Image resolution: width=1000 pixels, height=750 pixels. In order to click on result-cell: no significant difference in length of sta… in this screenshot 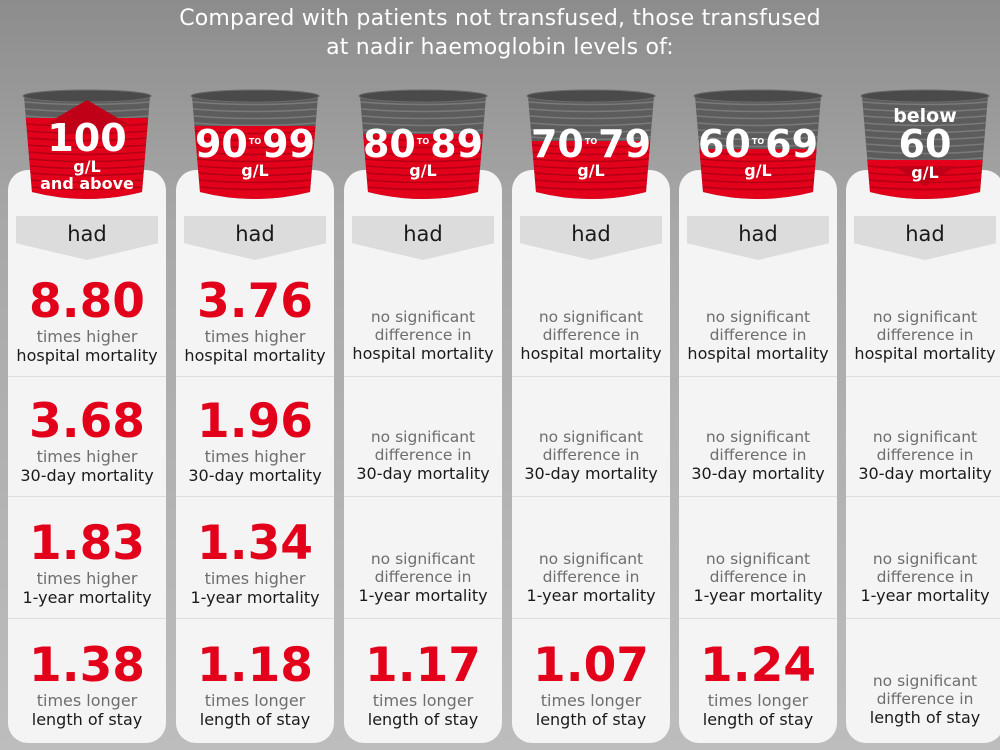, I will do `click(923, 699)`.